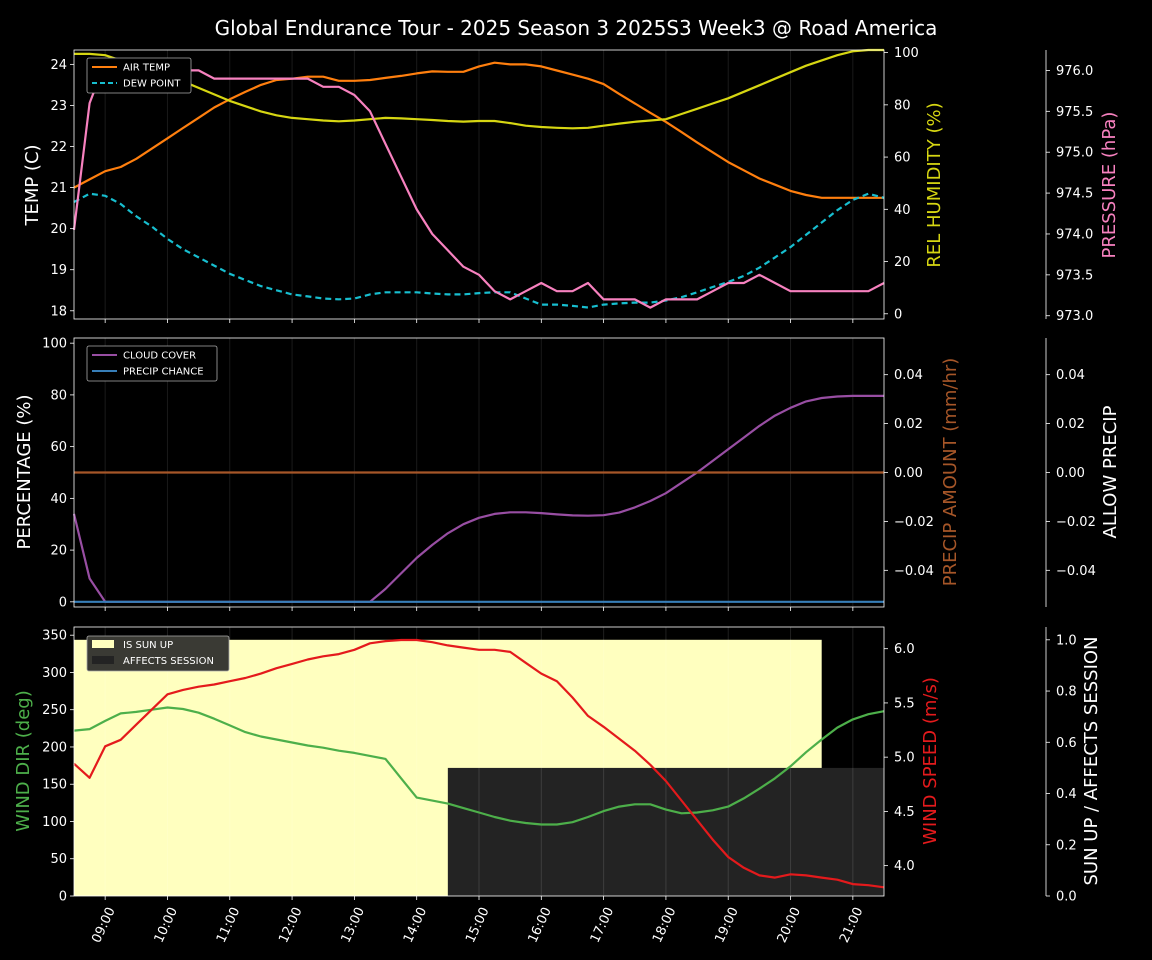 The width and height of the screenshot is (1152, 960). I want to click on right2-tick-label: 0.6, so click(1066, 743).